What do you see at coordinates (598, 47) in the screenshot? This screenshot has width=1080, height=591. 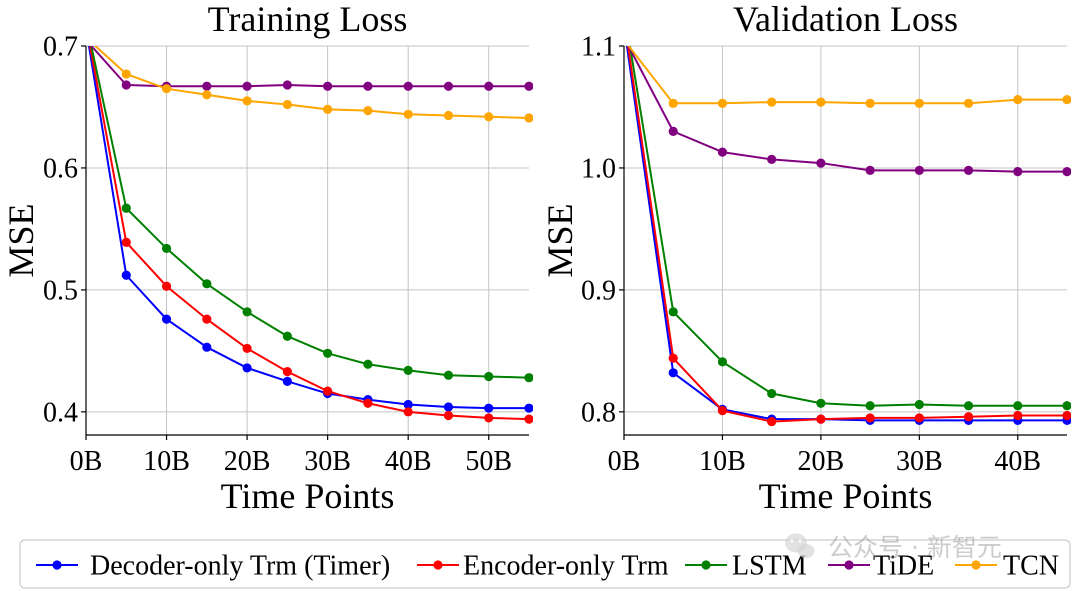 I see `validation-y-tick-label: 1.1` at bounding box center [598, 47].